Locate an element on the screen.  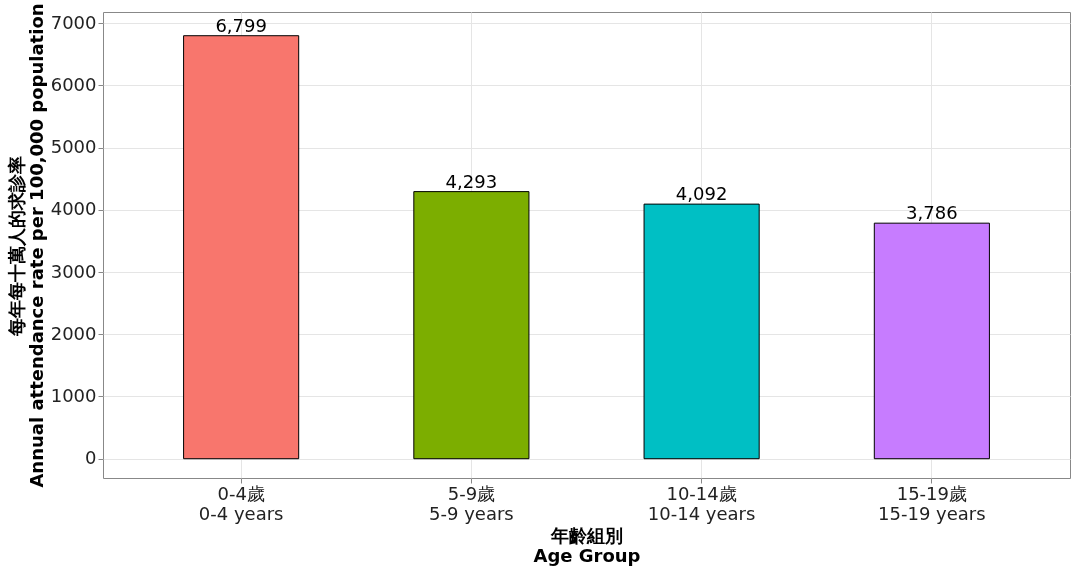
y-tick-label: 4000 is located at coordinates (73, 209).